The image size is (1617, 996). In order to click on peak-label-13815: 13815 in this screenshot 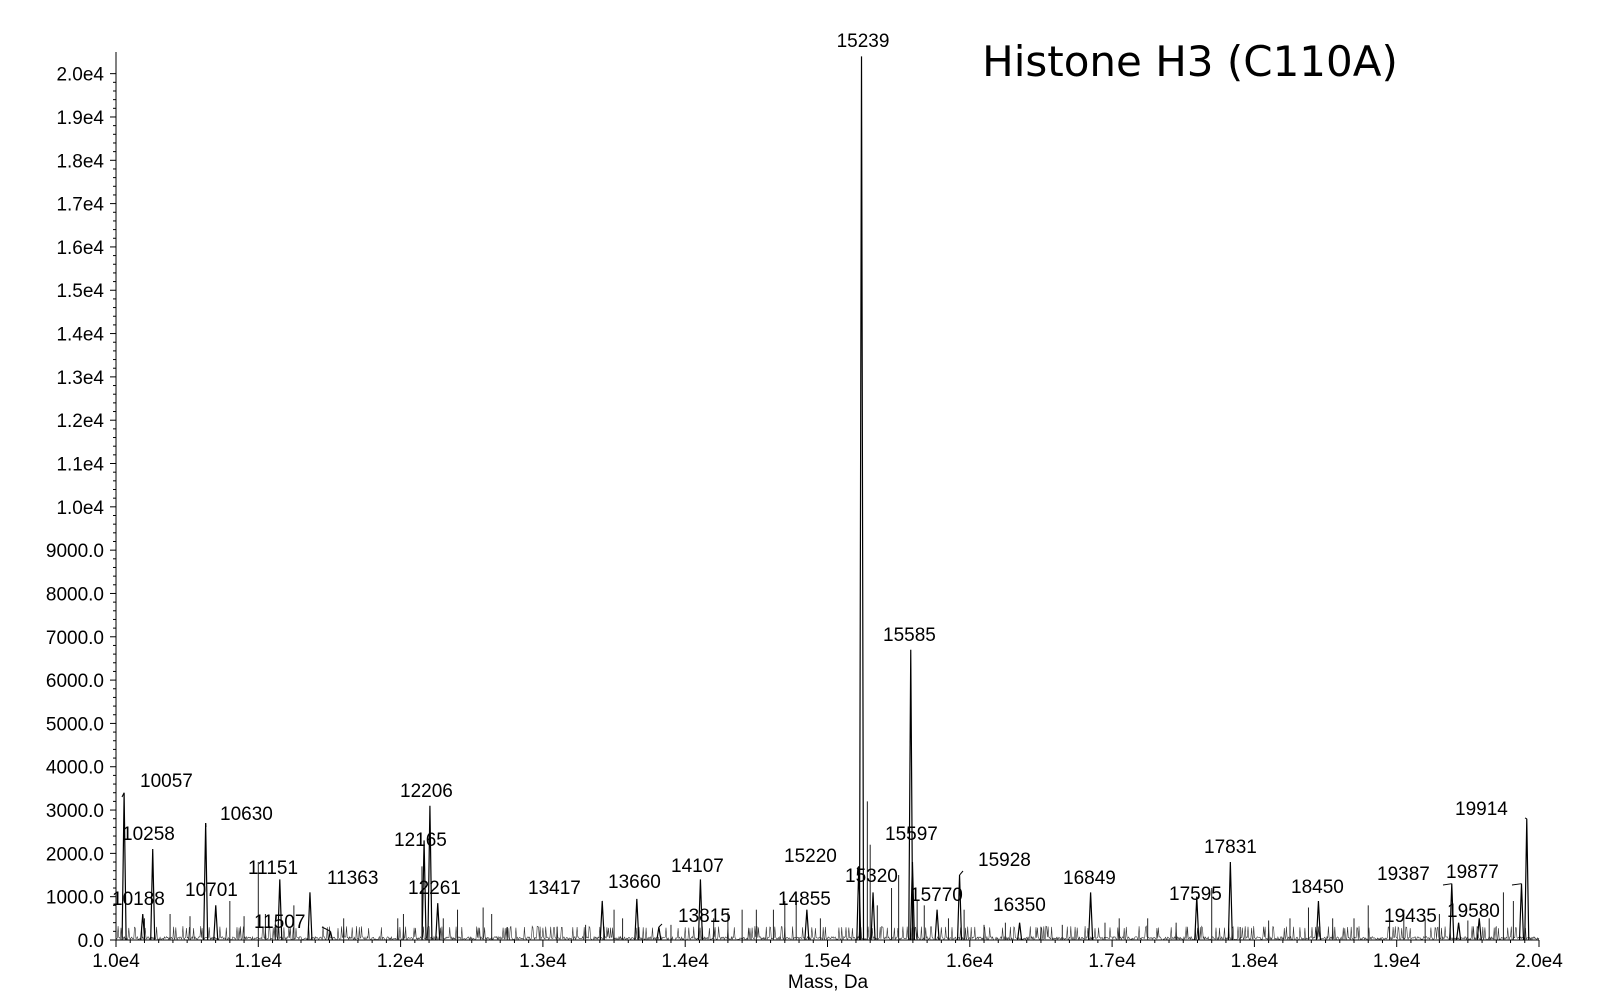, I will do `click(704, 916)`.